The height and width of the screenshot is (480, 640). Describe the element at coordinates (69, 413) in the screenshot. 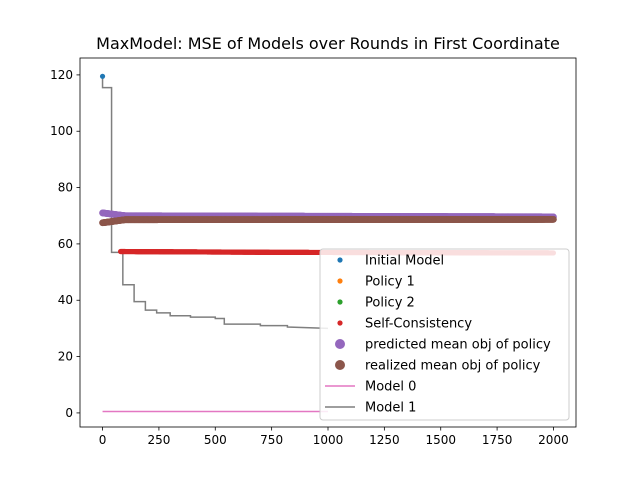

I see `y-tick-label: 0` at that location.